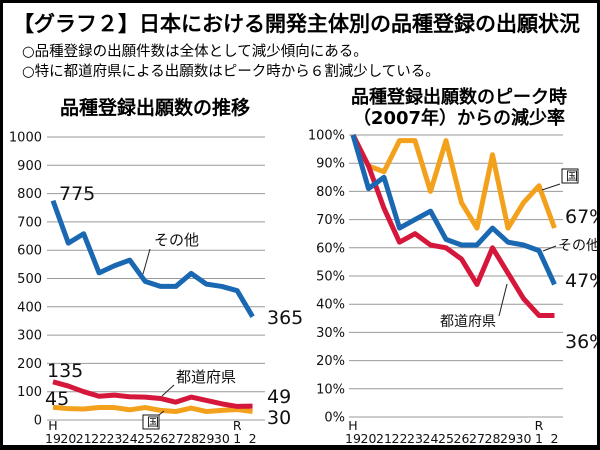 The width and height of the screenshot is (600, 450). What do you see at coordinates (453, 182) in the screenshot?
I see `right-line-national` at bounding box center [453, 182].